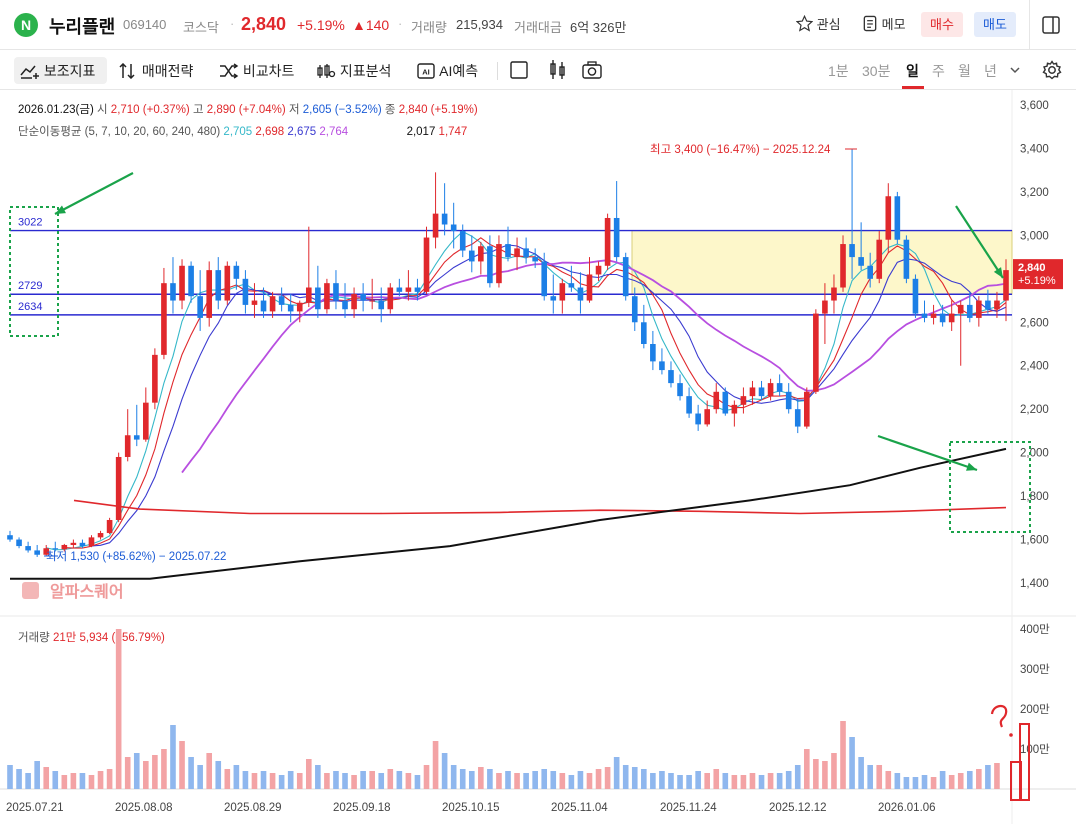  I want to click on candlestick-icon, so click(558, 70).